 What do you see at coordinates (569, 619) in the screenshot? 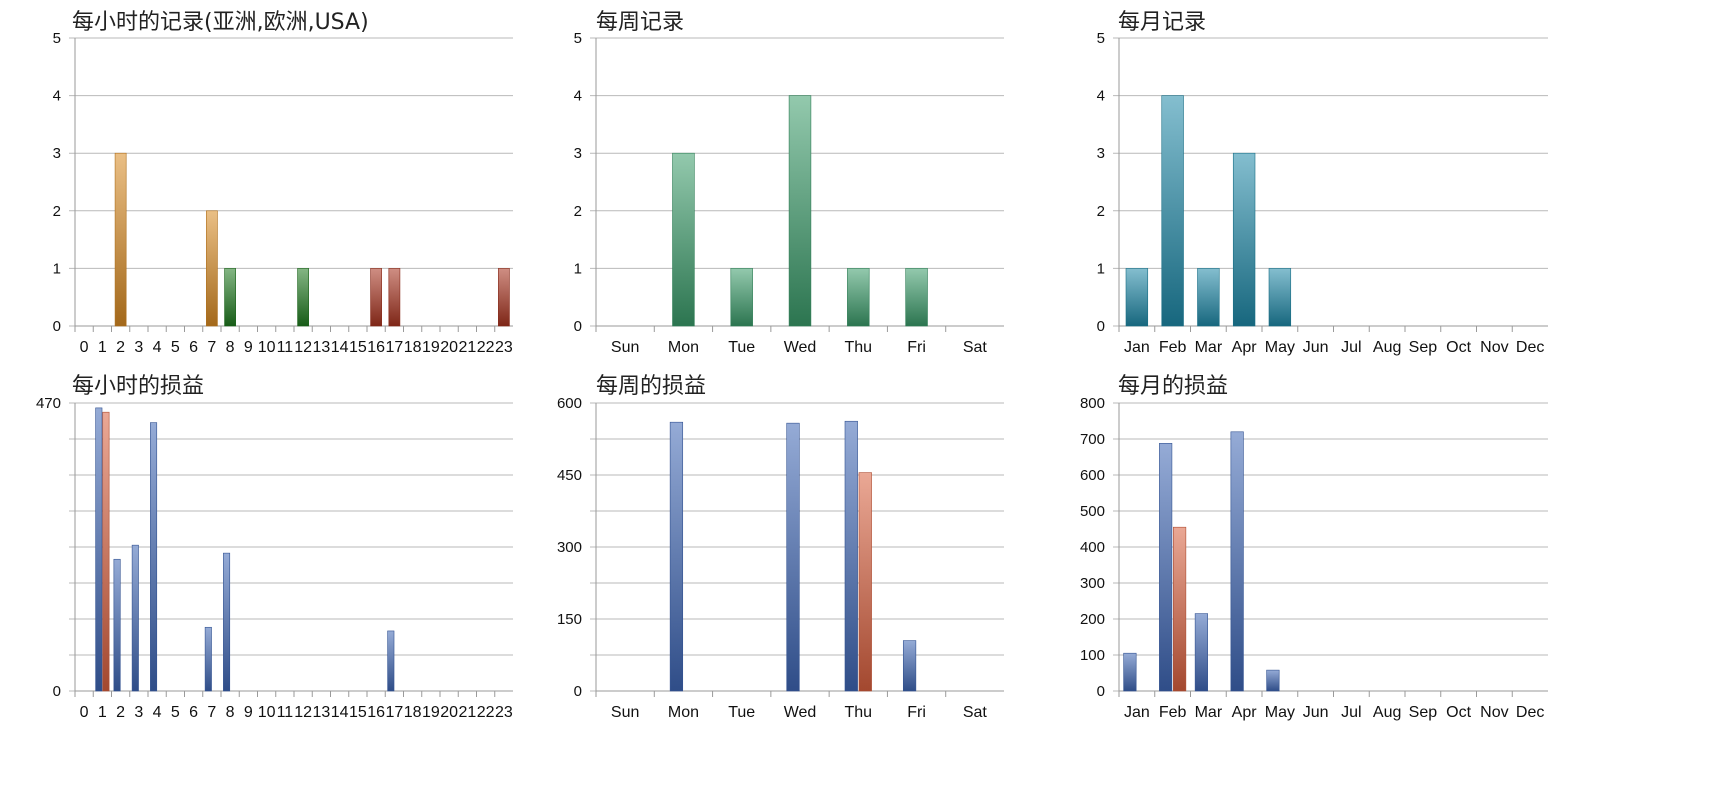
I see `y-tick-label: 150` at bounding box center [569, 619].